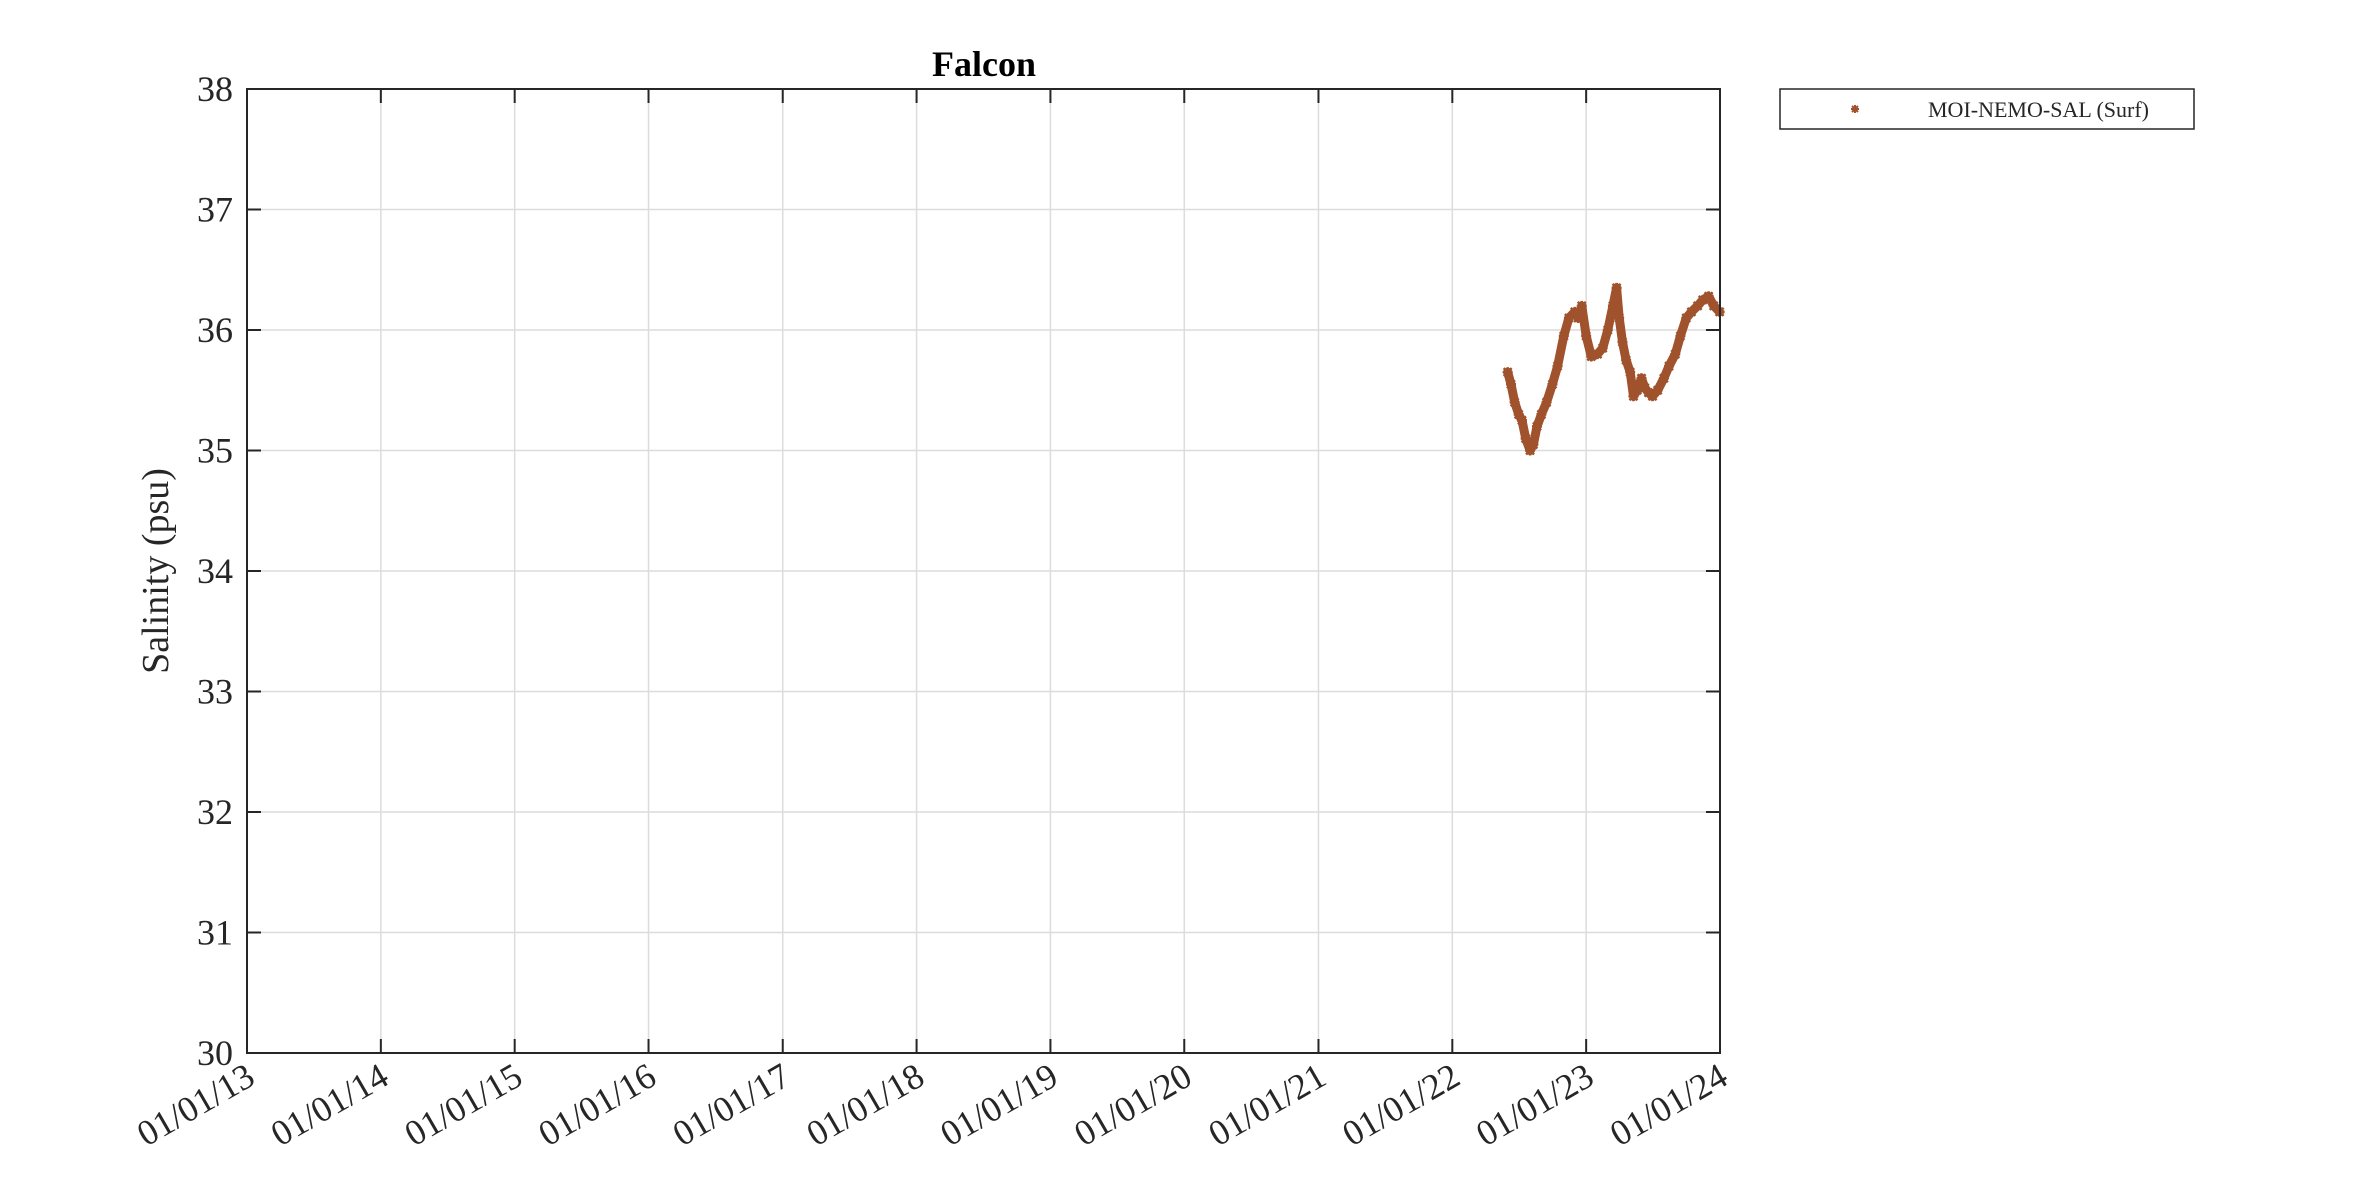  I want to click on y-tick-label: 37, so click(215, 210).